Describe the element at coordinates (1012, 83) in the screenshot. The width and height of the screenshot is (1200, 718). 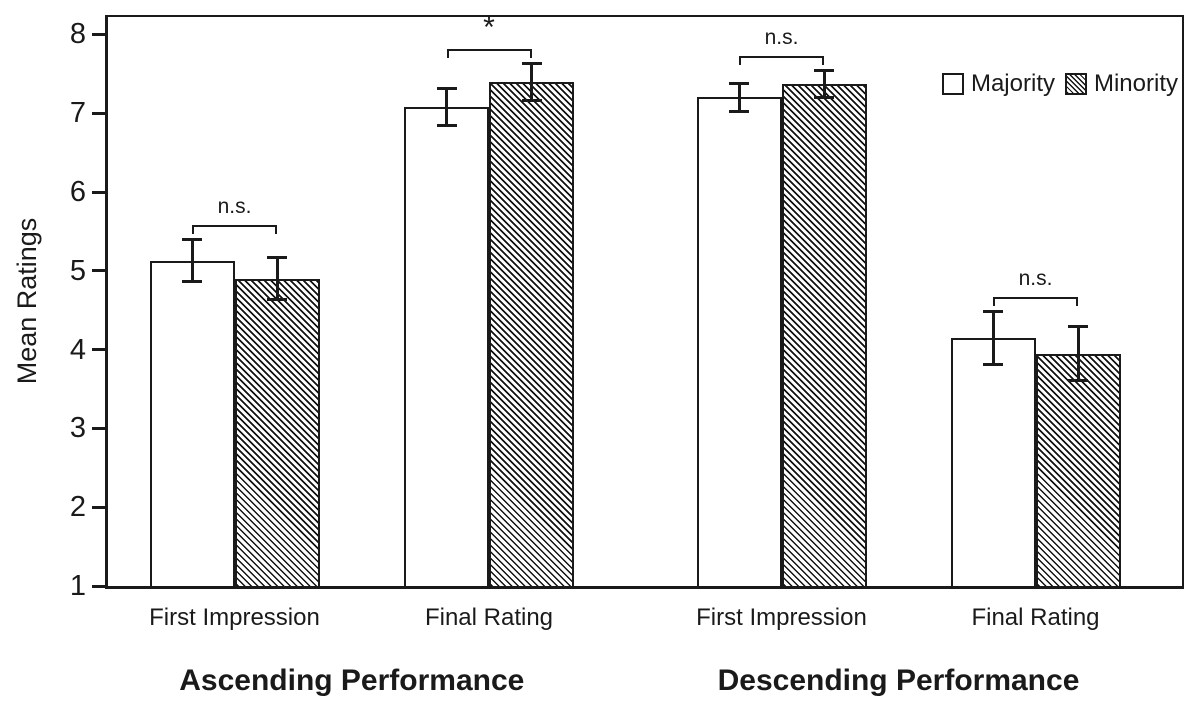
I see `legend-label: Majority` at that location.